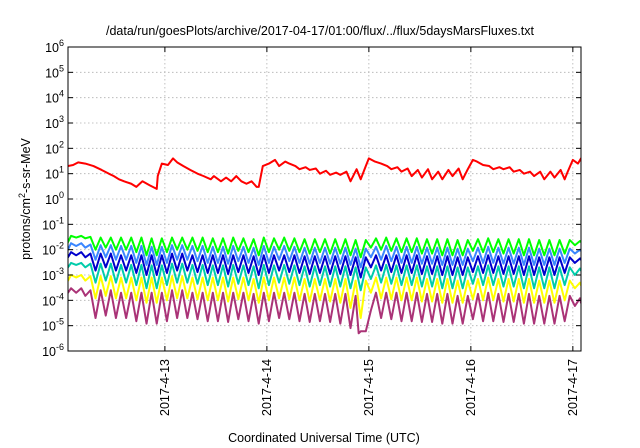  What do you see at coordinates (53, 249) in the screenshot?
I see `y-tick-label: 10⁻²` at bounding box center [53, 249].